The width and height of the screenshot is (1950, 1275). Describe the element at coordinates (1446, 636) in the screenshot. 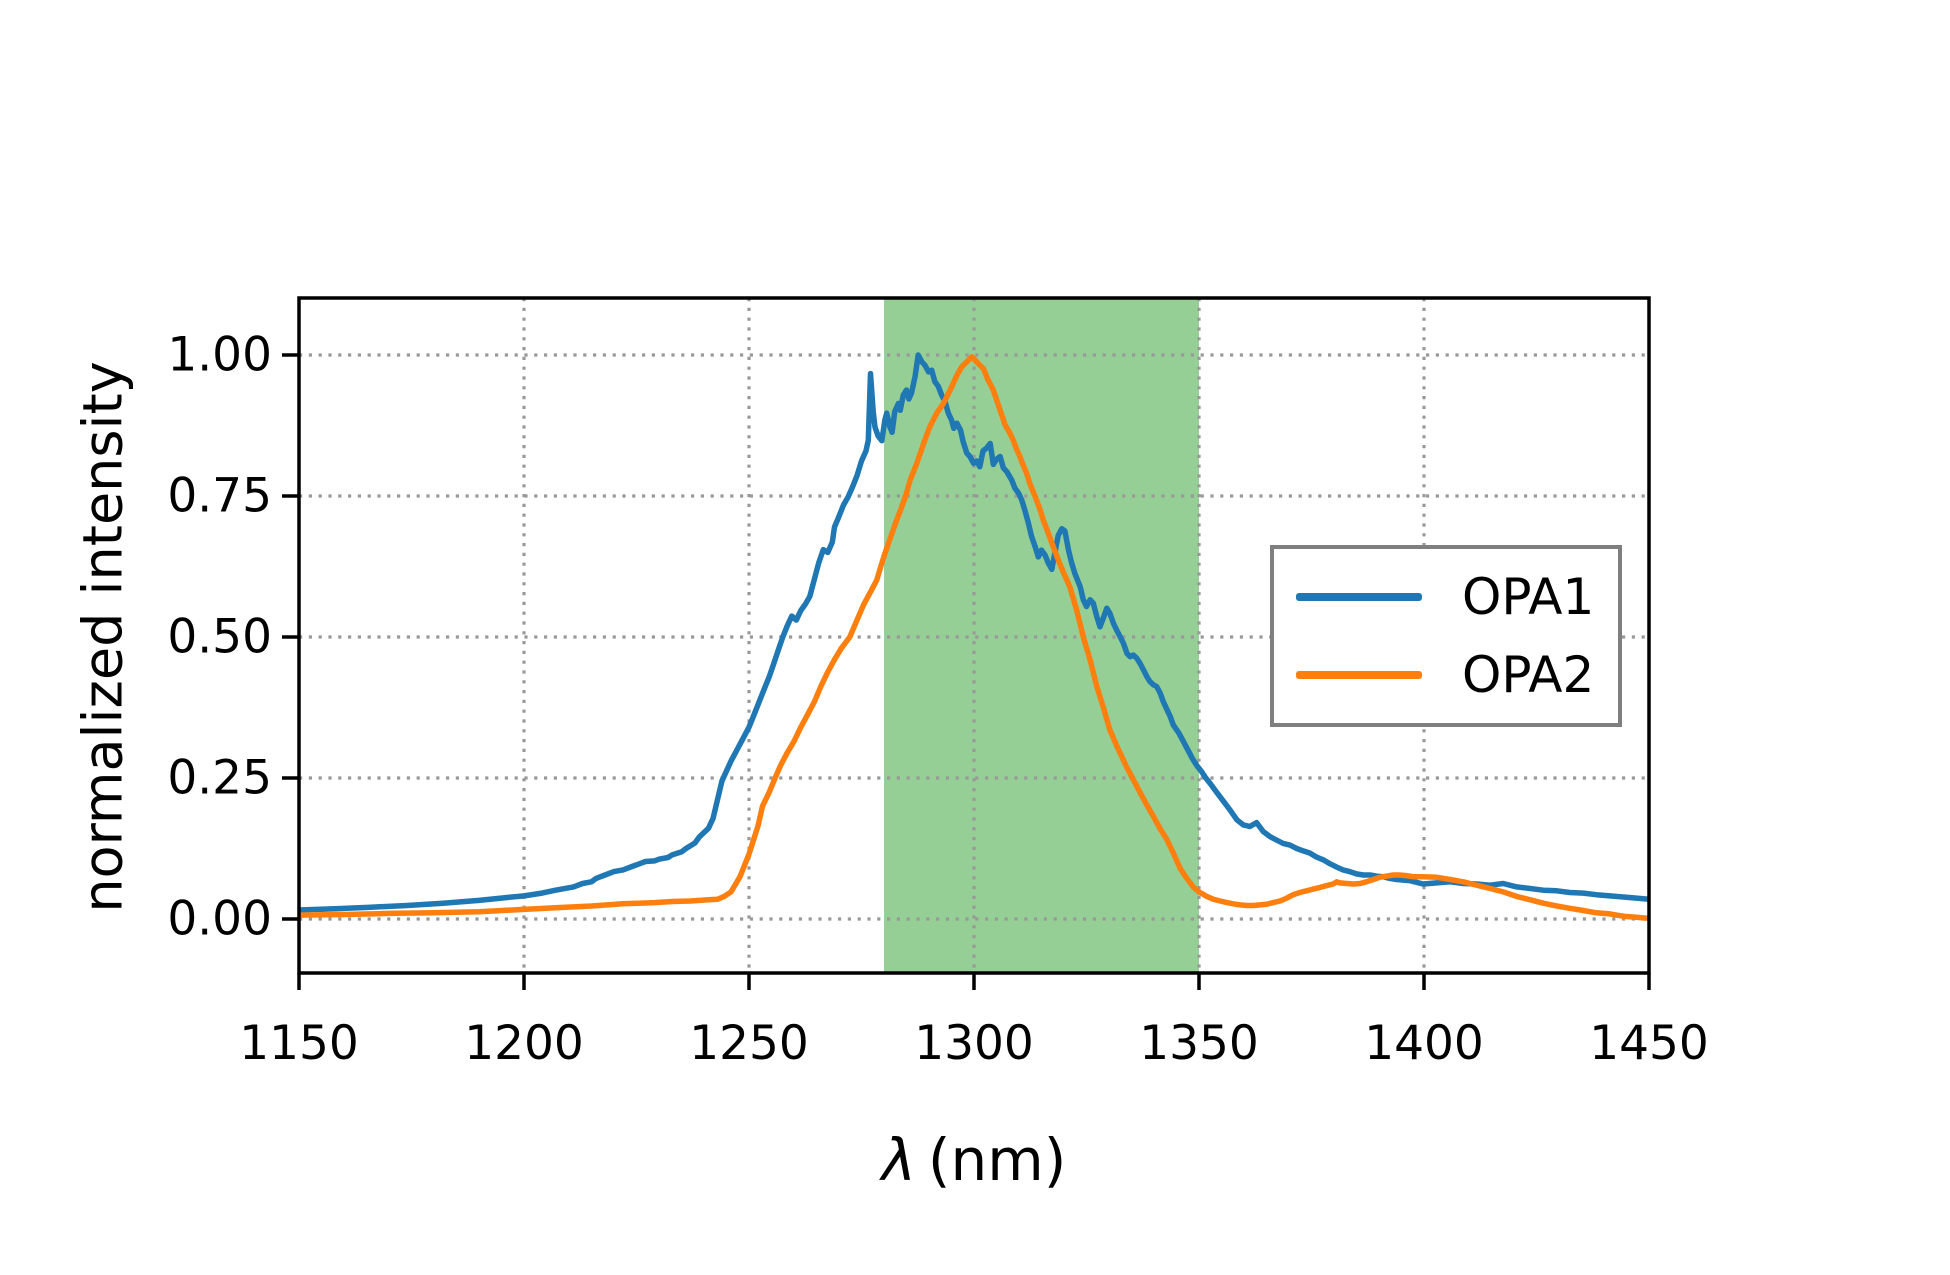

I see `legend: OPA1 OPA2` at that location.